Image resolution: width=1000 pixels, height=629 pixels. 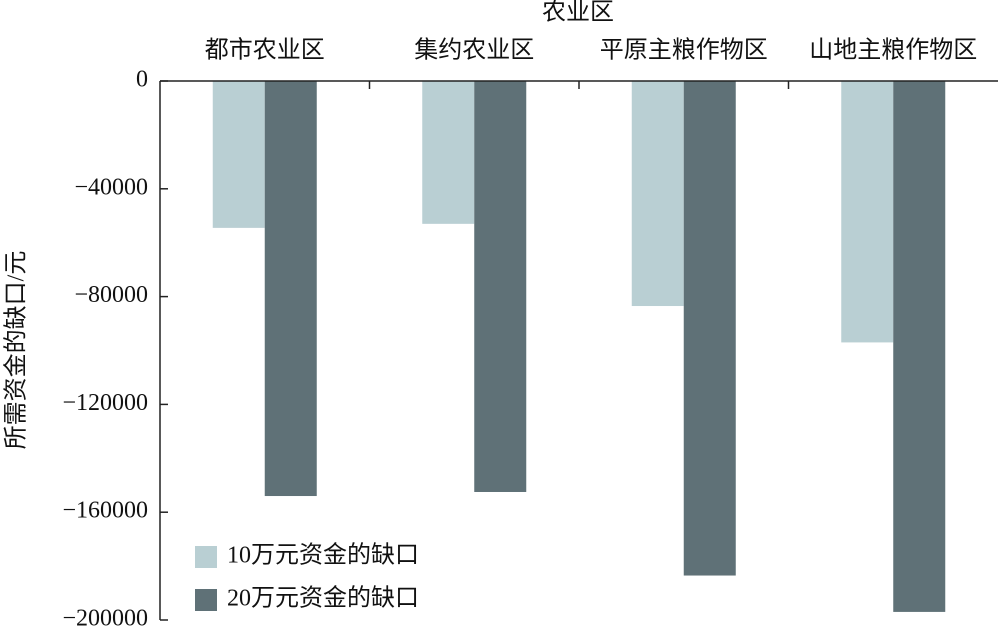 I want to click on x-tick-label: 平原主粮作物区, so click(x=684, y=50).